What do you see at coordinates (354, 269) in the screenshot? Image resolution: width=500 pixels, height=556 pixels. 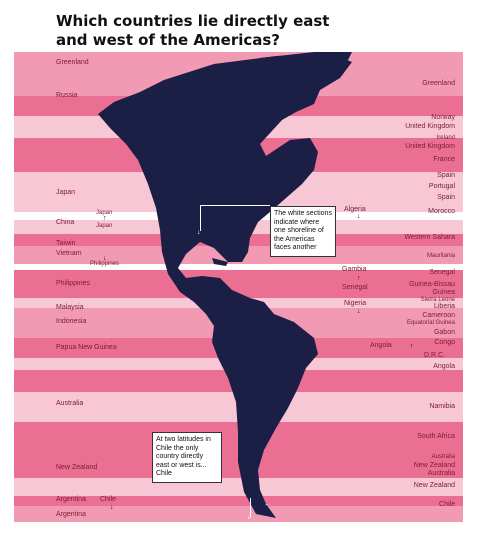 I see `east-label: Gambia` at bounding box center [354, 269].